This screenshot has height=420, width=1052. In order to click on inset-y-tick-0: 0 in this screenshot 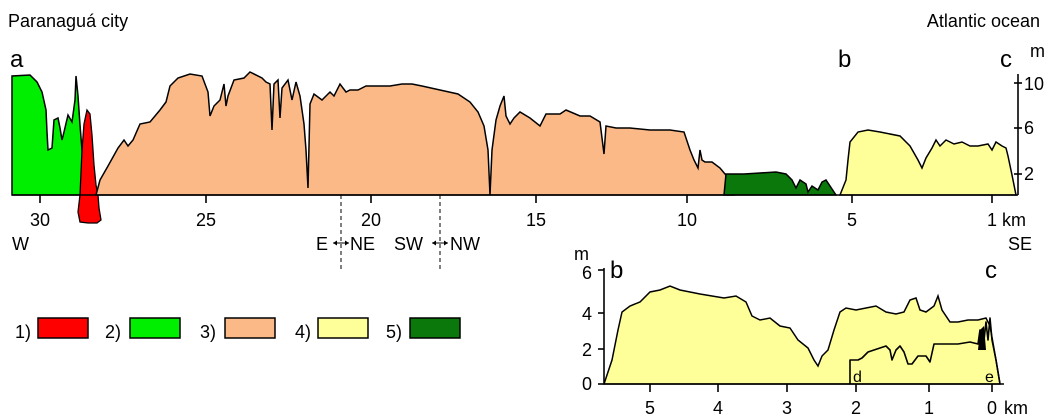, I will do `click(587, 384)`.